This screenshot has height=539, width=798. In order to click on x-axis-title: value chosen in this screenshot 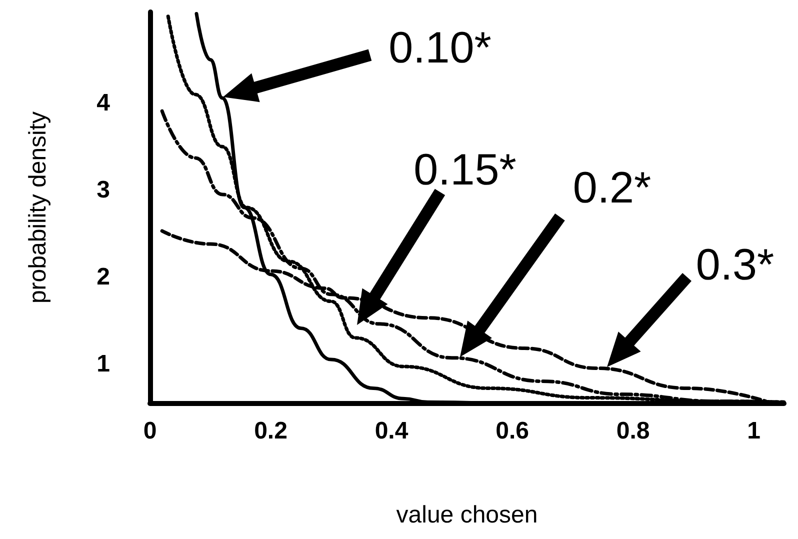, I will do `click(467, 515)`.